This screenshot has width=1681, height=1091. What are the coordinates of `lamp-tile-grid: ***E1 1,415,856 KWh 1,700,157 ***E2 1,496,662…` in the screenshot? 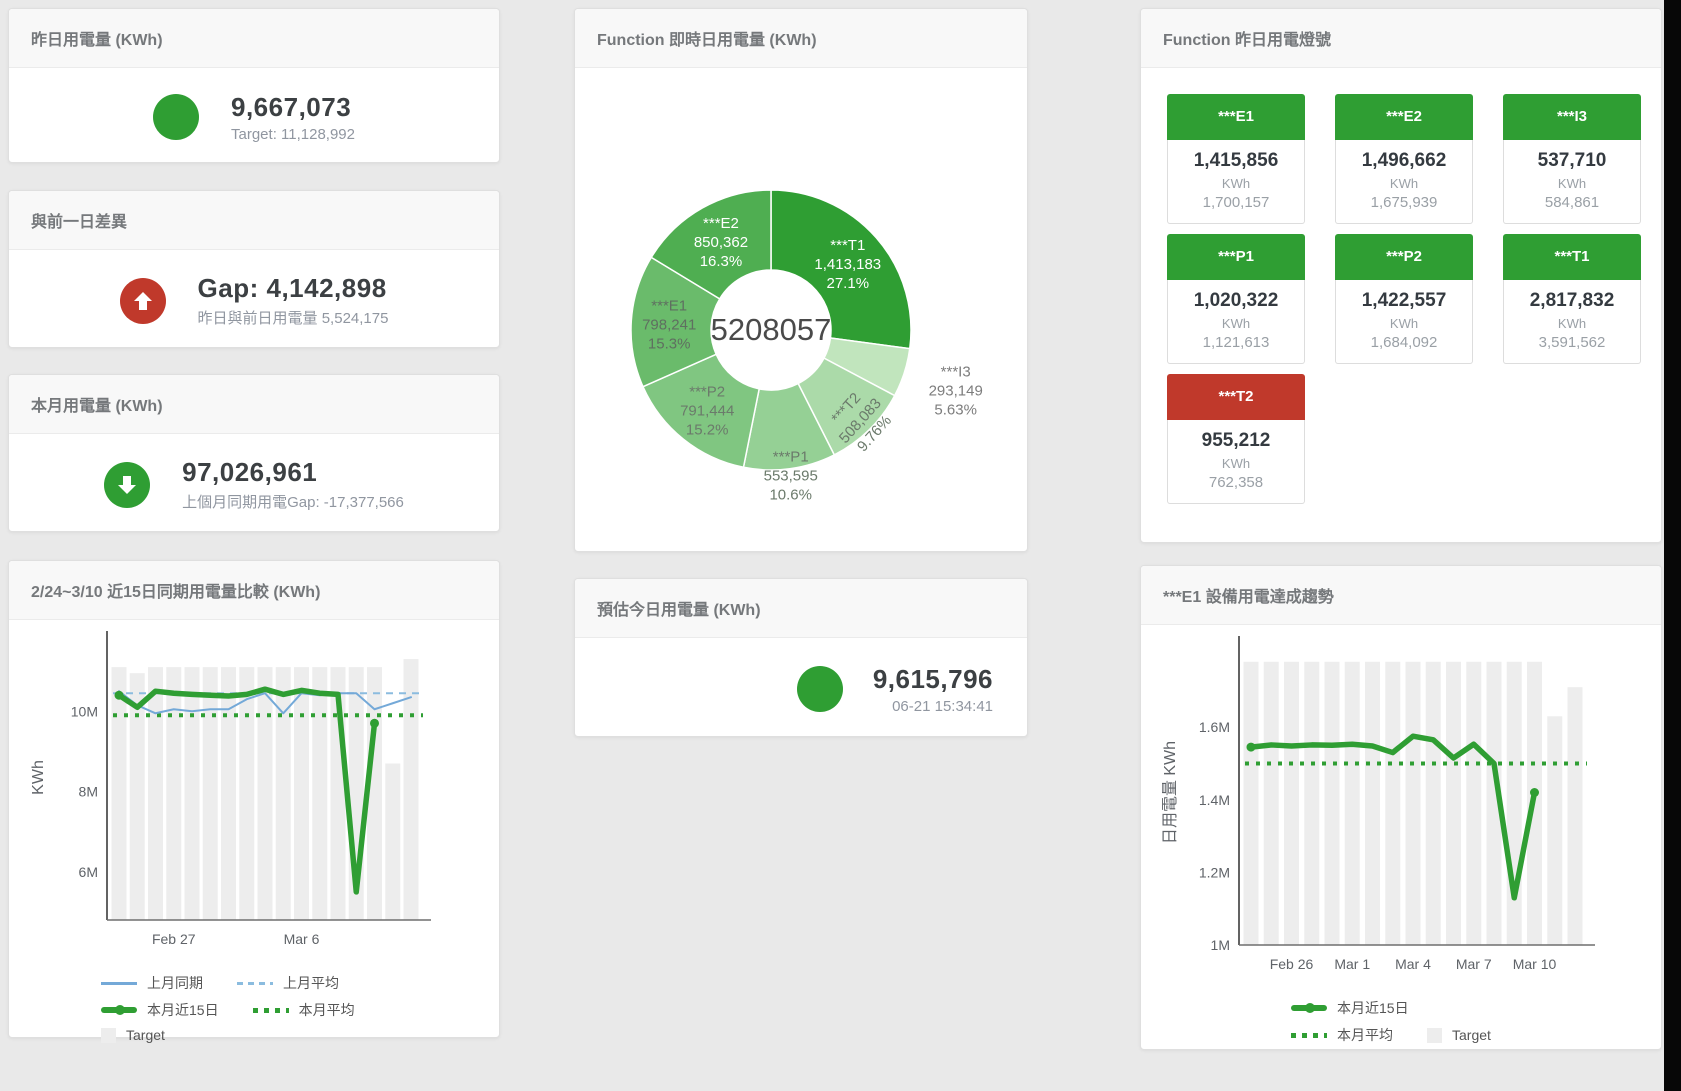 It's located at (1401, 286).